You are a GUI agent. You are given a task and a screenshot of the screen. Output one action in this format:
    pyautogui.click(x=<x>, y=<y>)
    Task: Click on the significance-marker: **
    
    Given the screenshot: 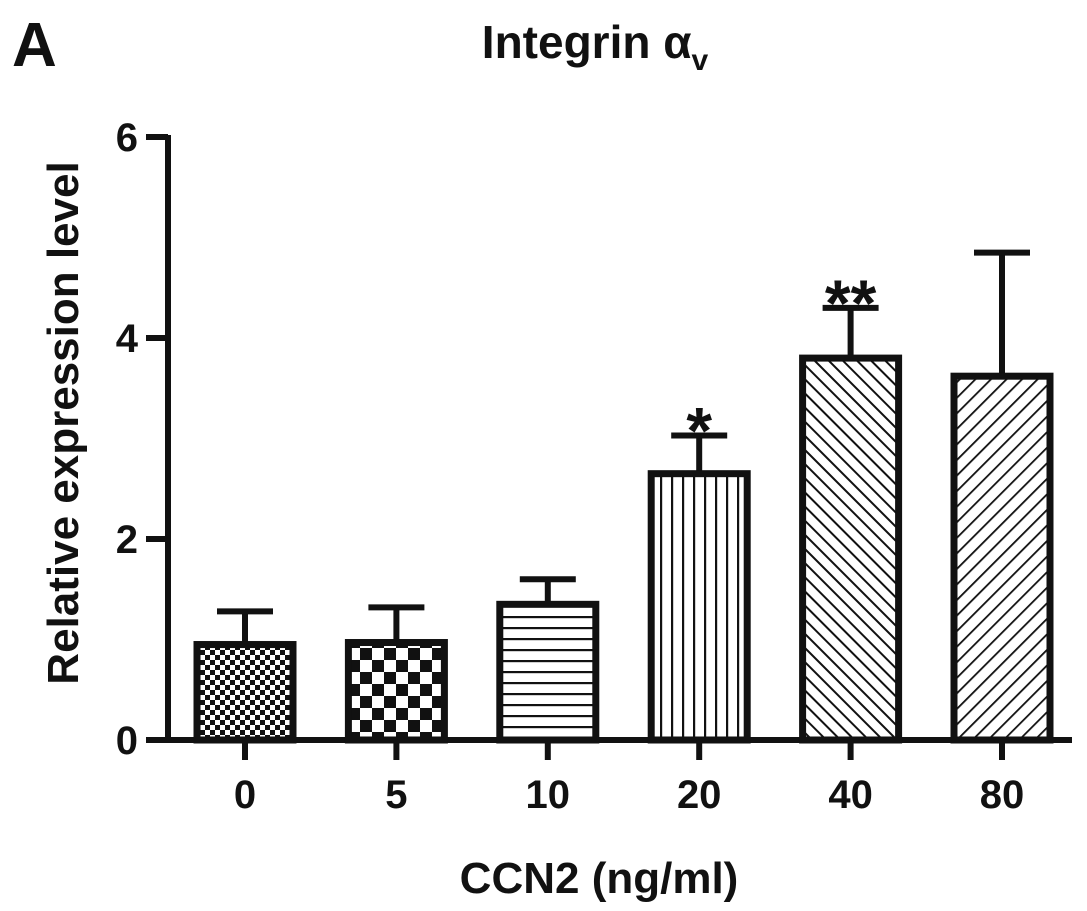 What is the action you would take?
    pyautogui.click(x=851, y=303)
    